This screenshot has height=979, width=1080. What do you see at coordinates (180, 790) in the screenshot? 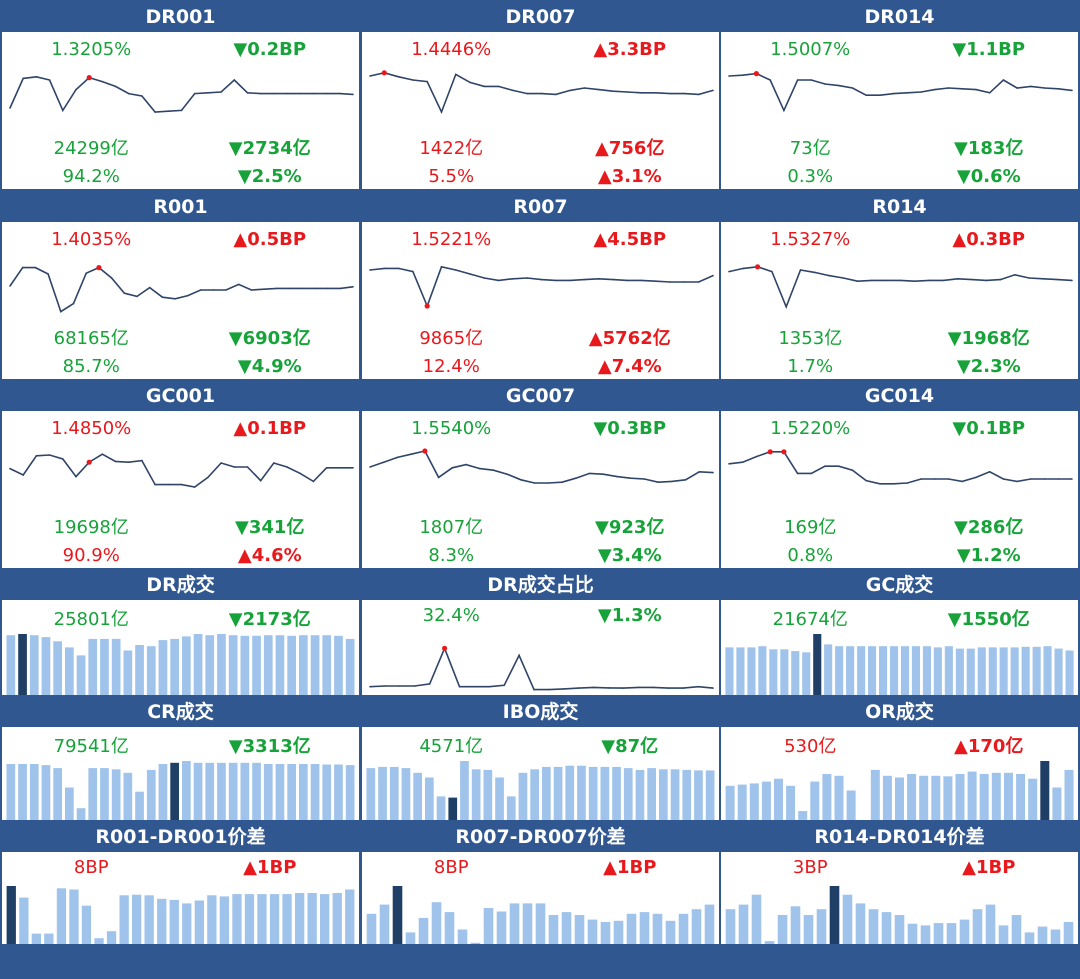
I see `chart-cr-vol` at bounding box center [180, 790].